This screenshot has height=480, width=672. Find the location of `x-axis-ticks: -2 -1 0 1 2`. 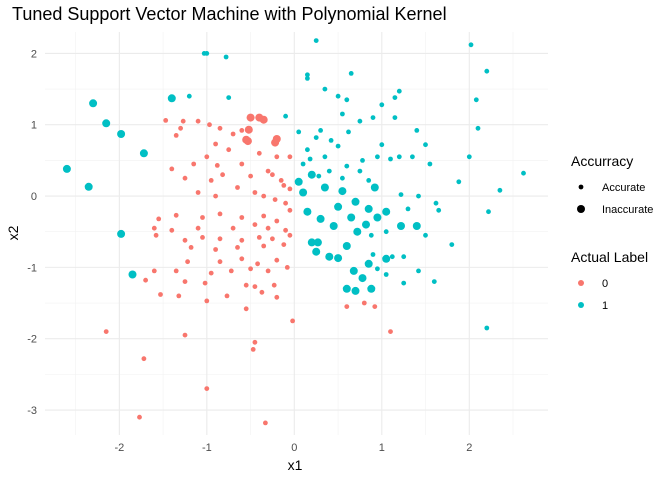

x-axis-ticks: -2 -1 0 1 2 is located at coordinates (293, 448).